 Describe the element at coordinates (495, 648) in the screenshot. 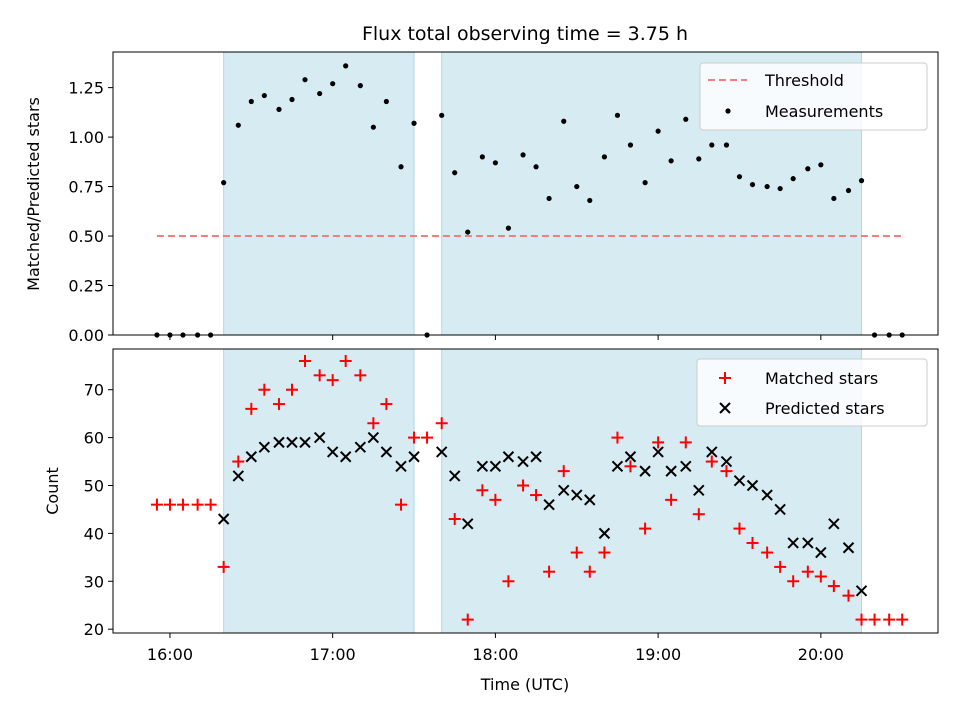

I see `x-axis-ticks: 16:00 17:00 18:00 19:00 20:00` at that location.